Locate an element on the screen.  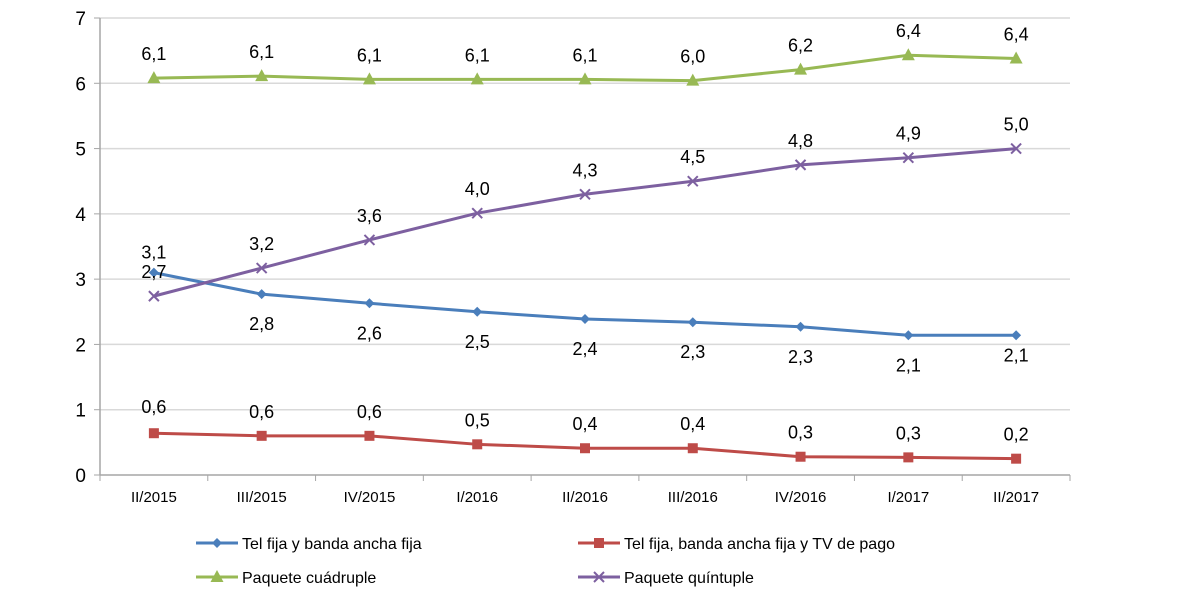
x-tick-label: III/2016 is located at coordinates (693, 497).